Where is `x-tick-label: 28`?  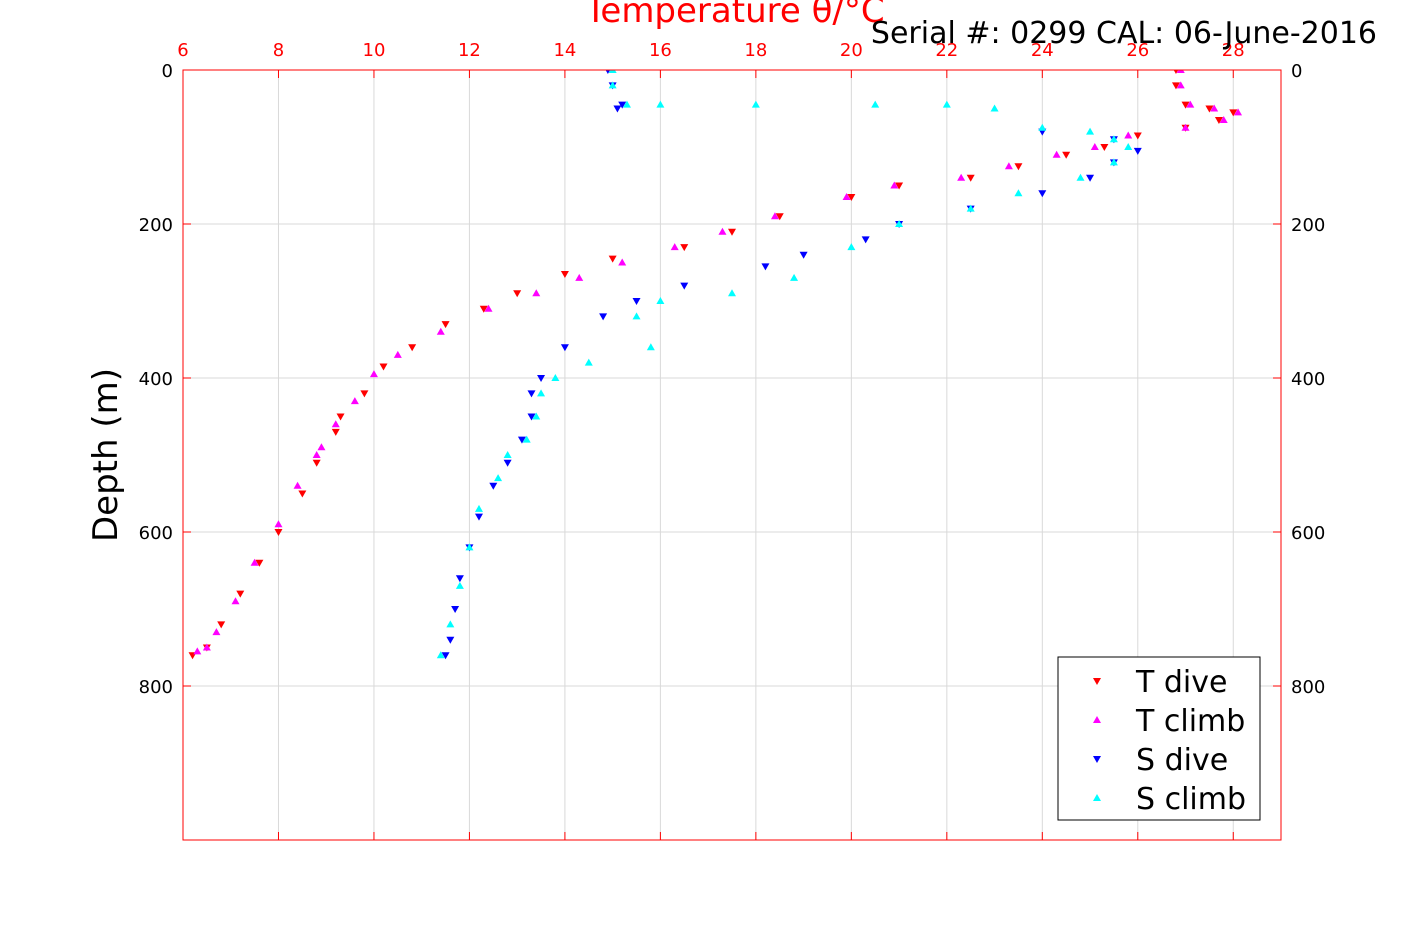 x-tick-label: 28 is located at coordinates (1233, 50).